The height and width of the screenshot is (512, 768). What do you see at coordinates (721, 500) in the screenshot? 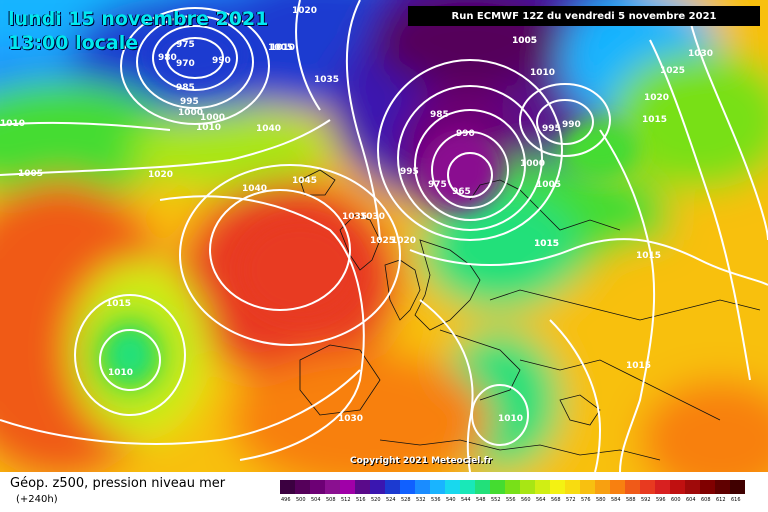
I see `scale-tick-label: 612` at bounding box center [721, 500].